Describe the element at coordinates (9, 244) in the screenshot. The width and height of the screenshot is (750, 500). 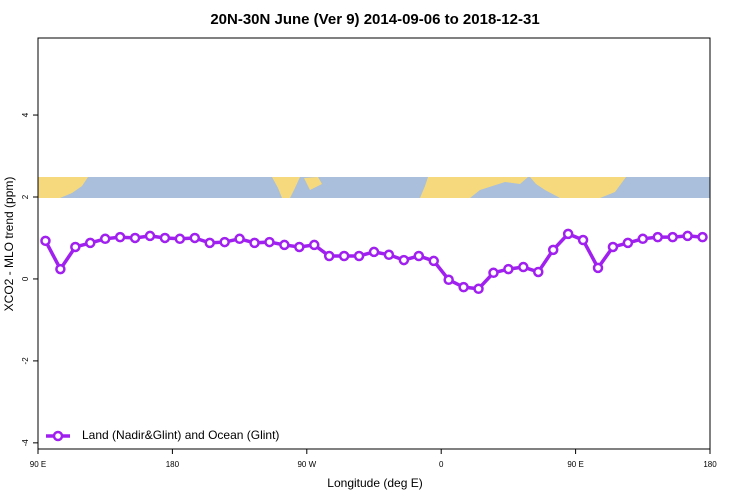
I see `y-axis-label: XCO2 - MLO trend (ppm)` at that location.